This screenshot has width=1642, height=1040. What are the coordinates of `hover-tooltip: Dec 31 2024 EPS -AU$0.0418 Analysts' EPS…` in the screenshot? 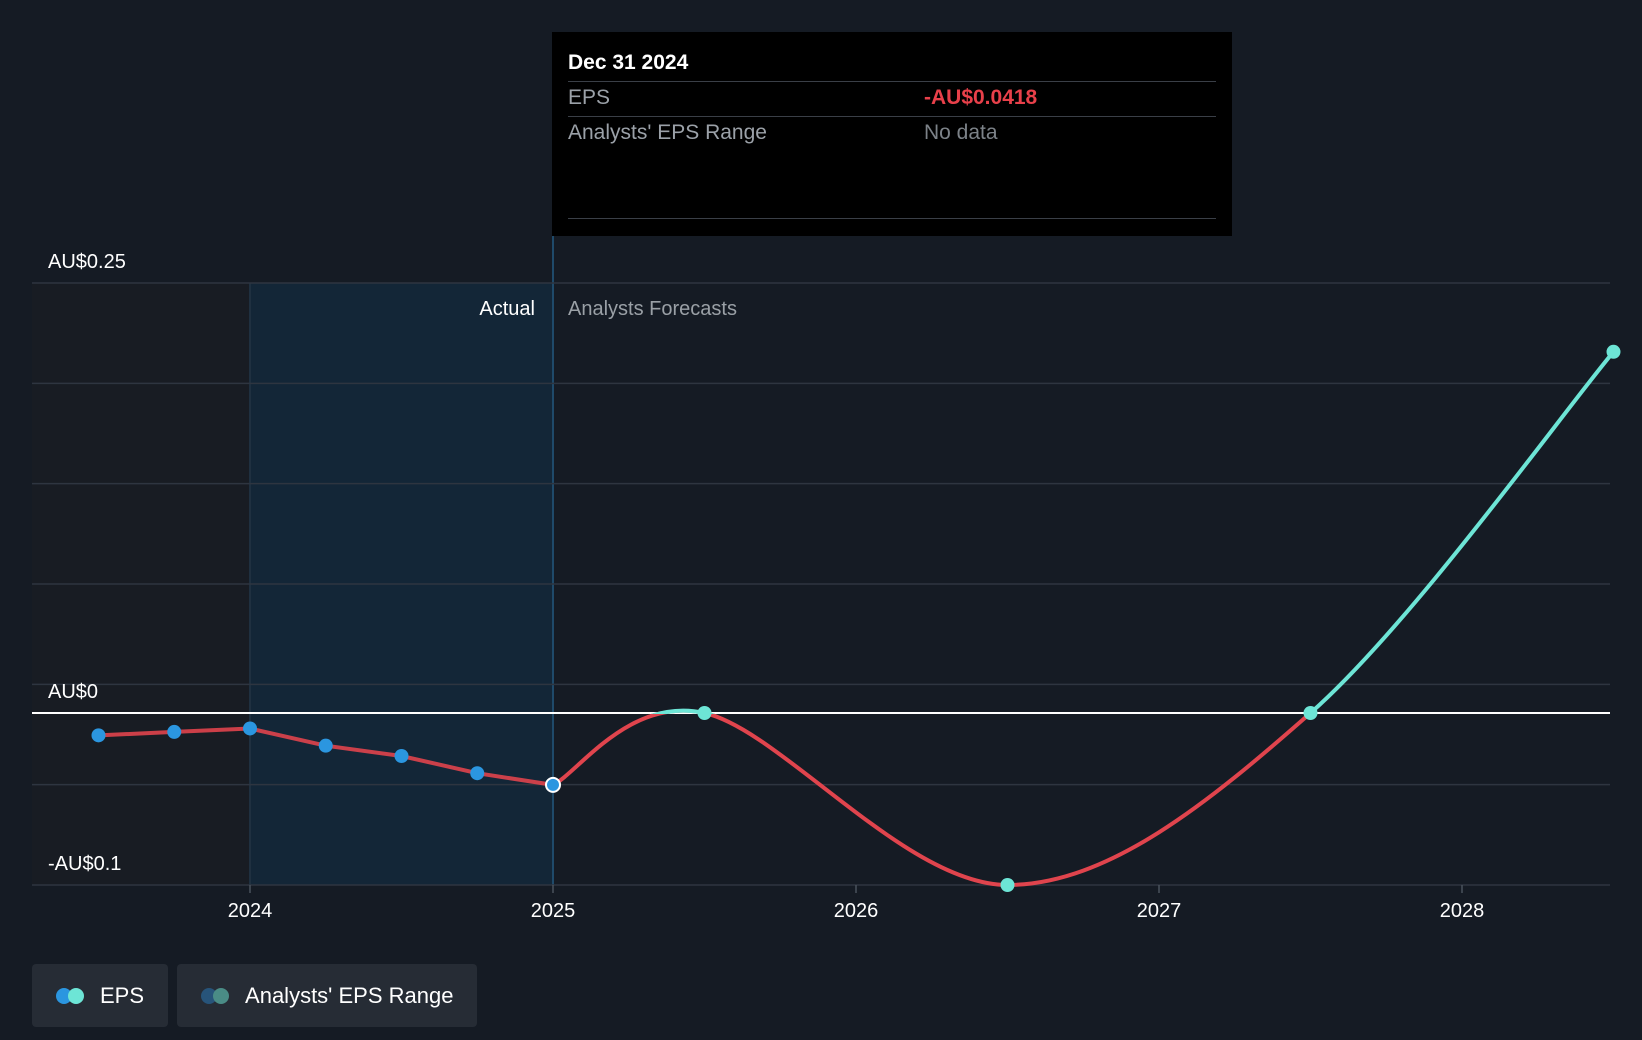 It's located at (892, 134).